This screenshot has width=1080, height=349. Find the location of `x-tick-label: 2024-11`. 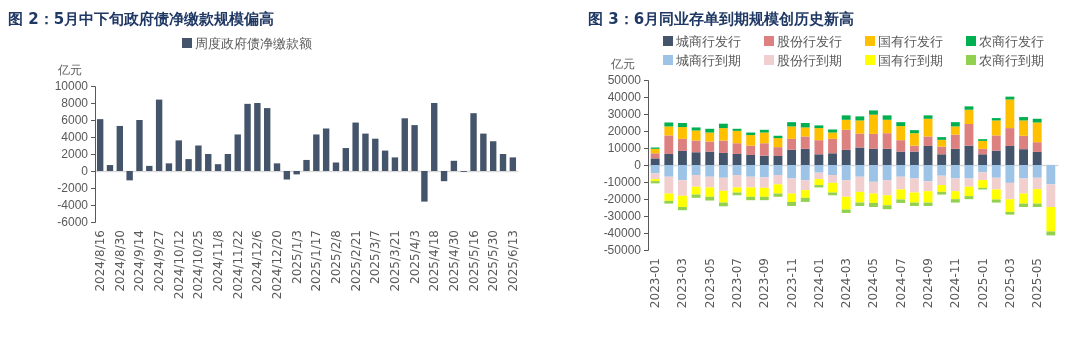

x-tick-label: 2024-11 is located at coordinates (955, 283).